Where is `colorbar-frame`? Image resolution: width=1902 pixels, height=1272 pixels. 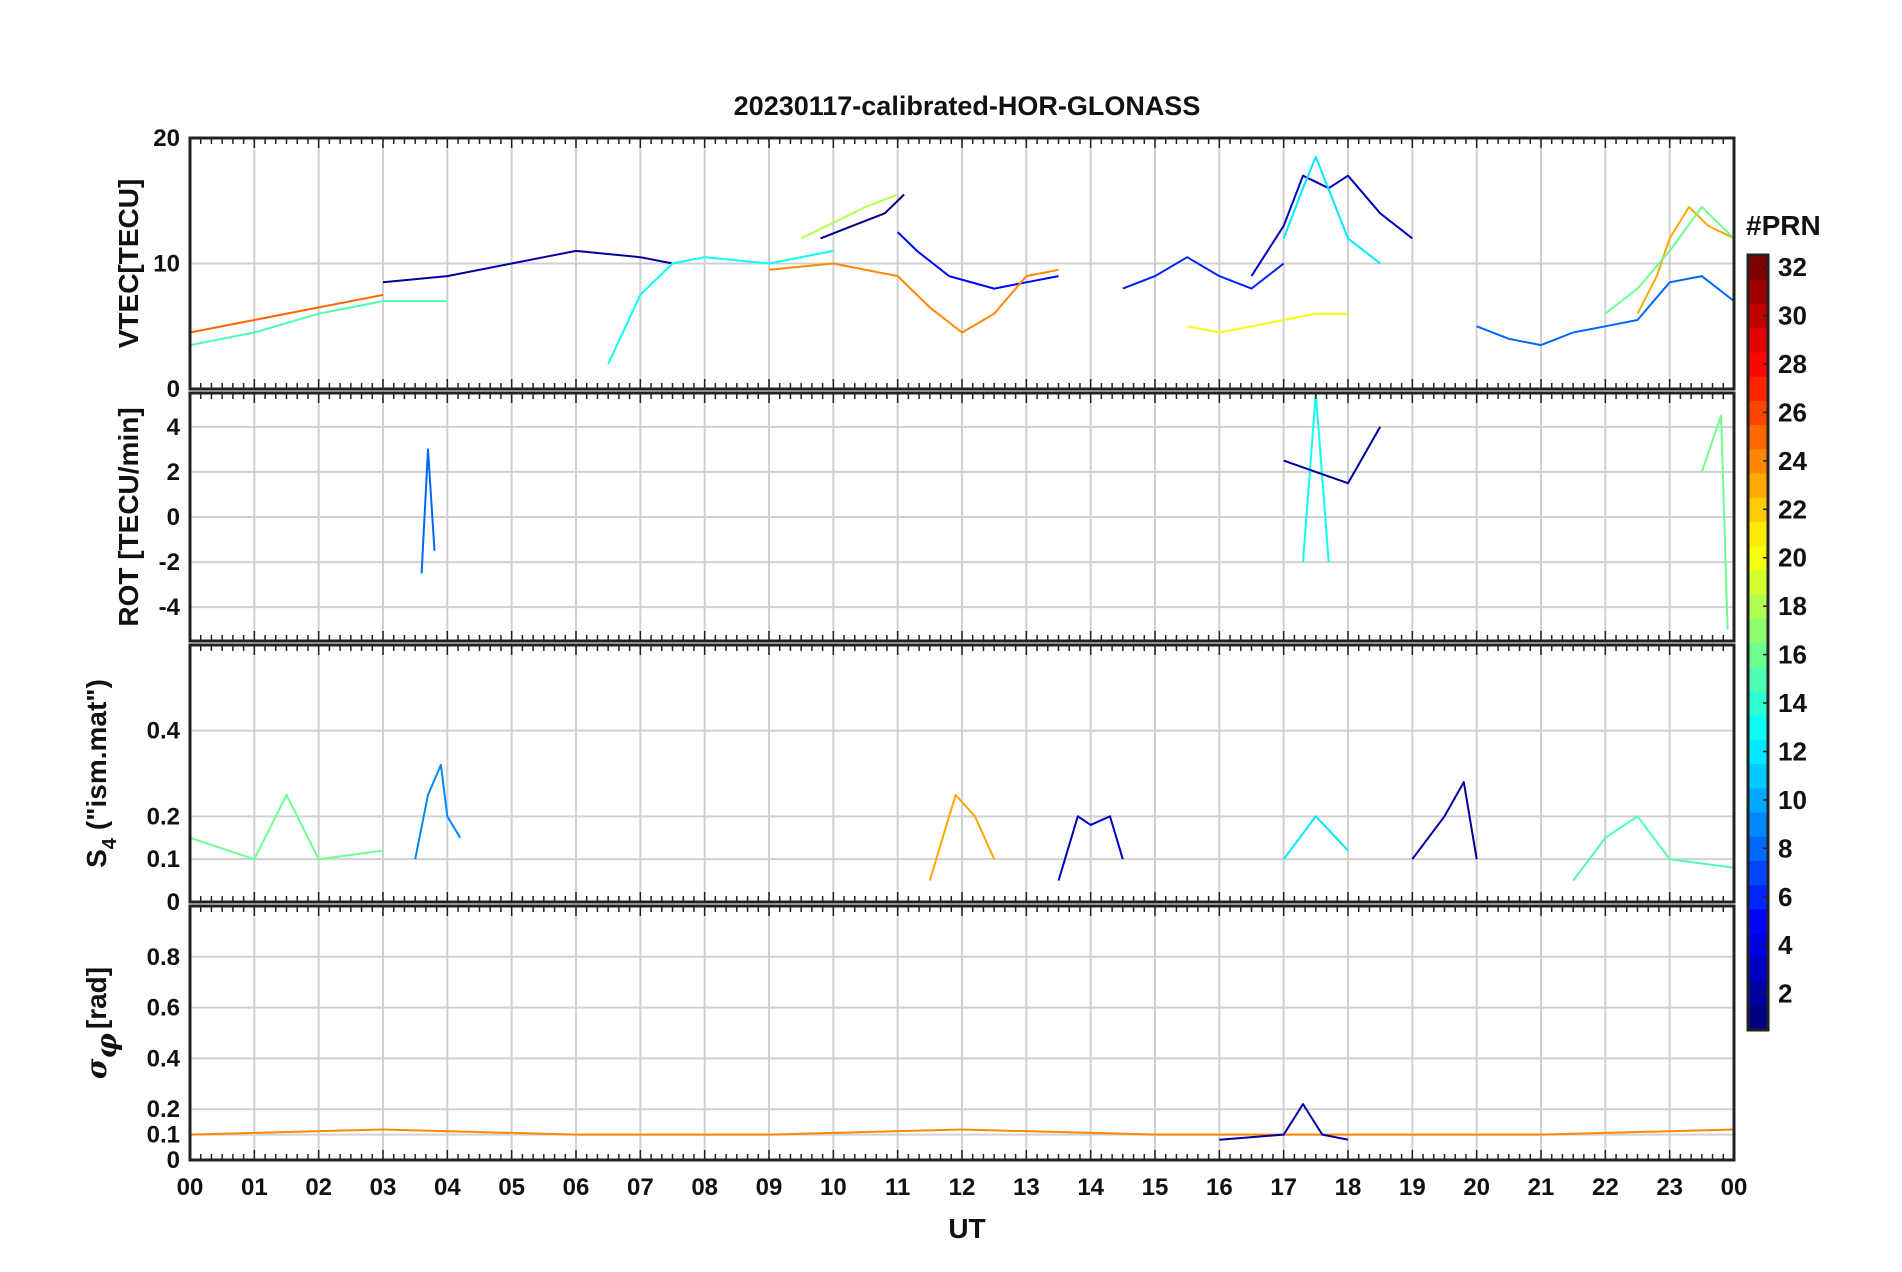 colorbar-frame is located at coordinates (1758, 642).